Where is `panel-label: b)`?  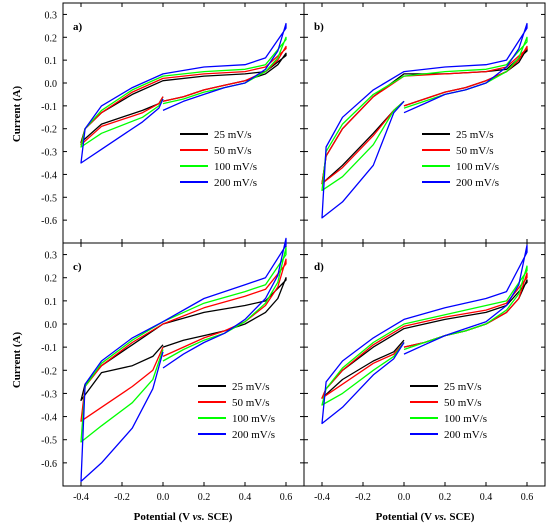
panel-label: b) is located at coordinates (319, 27).